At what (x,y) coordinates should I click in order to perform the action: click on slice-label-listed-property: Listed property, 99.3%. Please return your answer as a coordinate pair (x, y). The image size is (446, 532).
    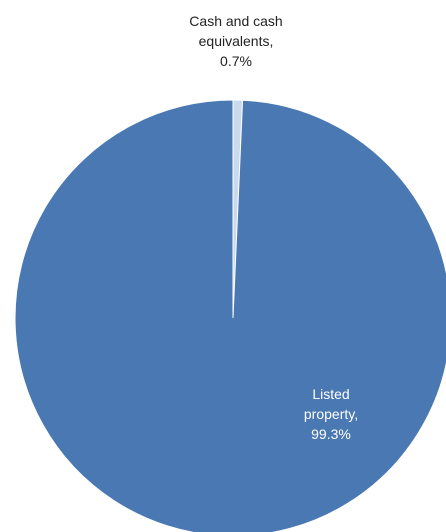
    Looking at the image, I should click on (331, 414).